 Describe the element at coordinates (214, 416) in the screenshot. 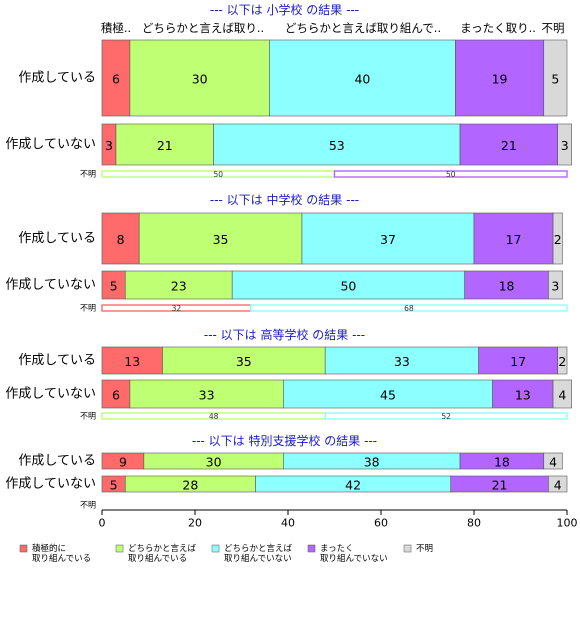

I see `unknown-data-label: 48` at that location.